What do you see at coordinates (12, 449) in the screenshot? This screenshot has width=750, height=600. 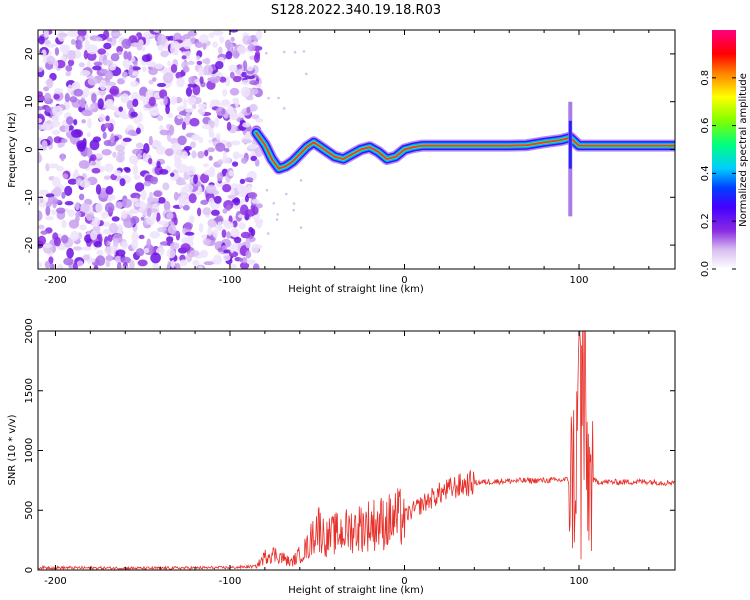 I see `snr-y-label: SNR (10 * v/v)` at bounding box center [12, 449].